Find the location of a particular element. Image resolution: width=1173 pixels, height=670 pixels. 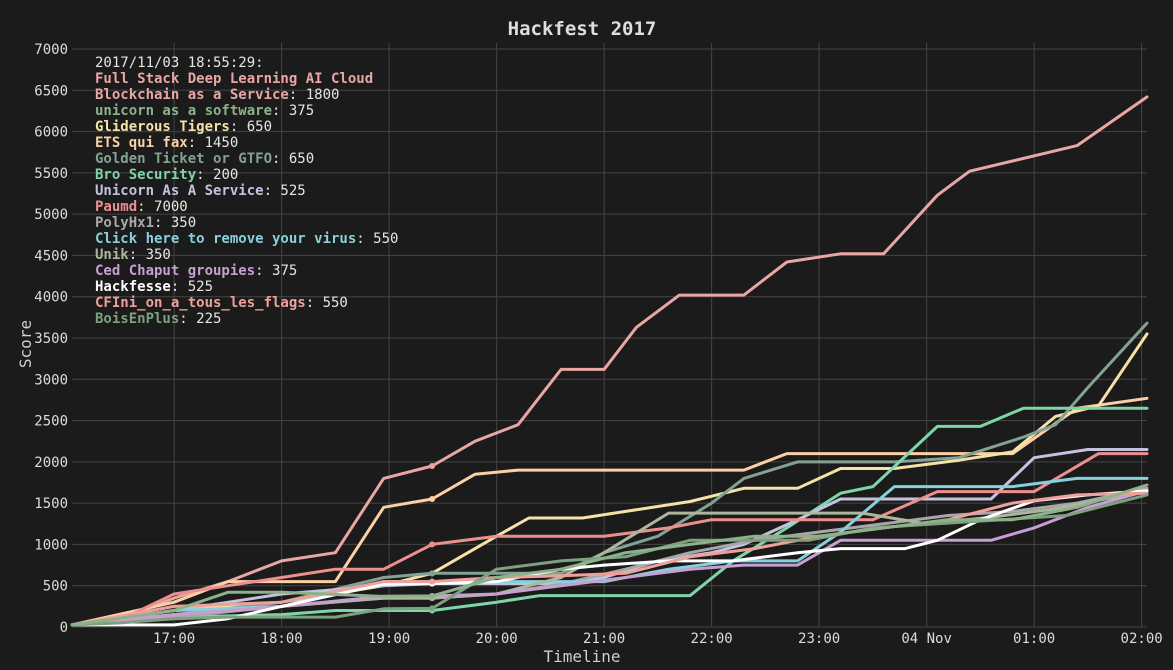

tooltip-entry-unik: Unik: 350 is located at coordinates (133, 255).